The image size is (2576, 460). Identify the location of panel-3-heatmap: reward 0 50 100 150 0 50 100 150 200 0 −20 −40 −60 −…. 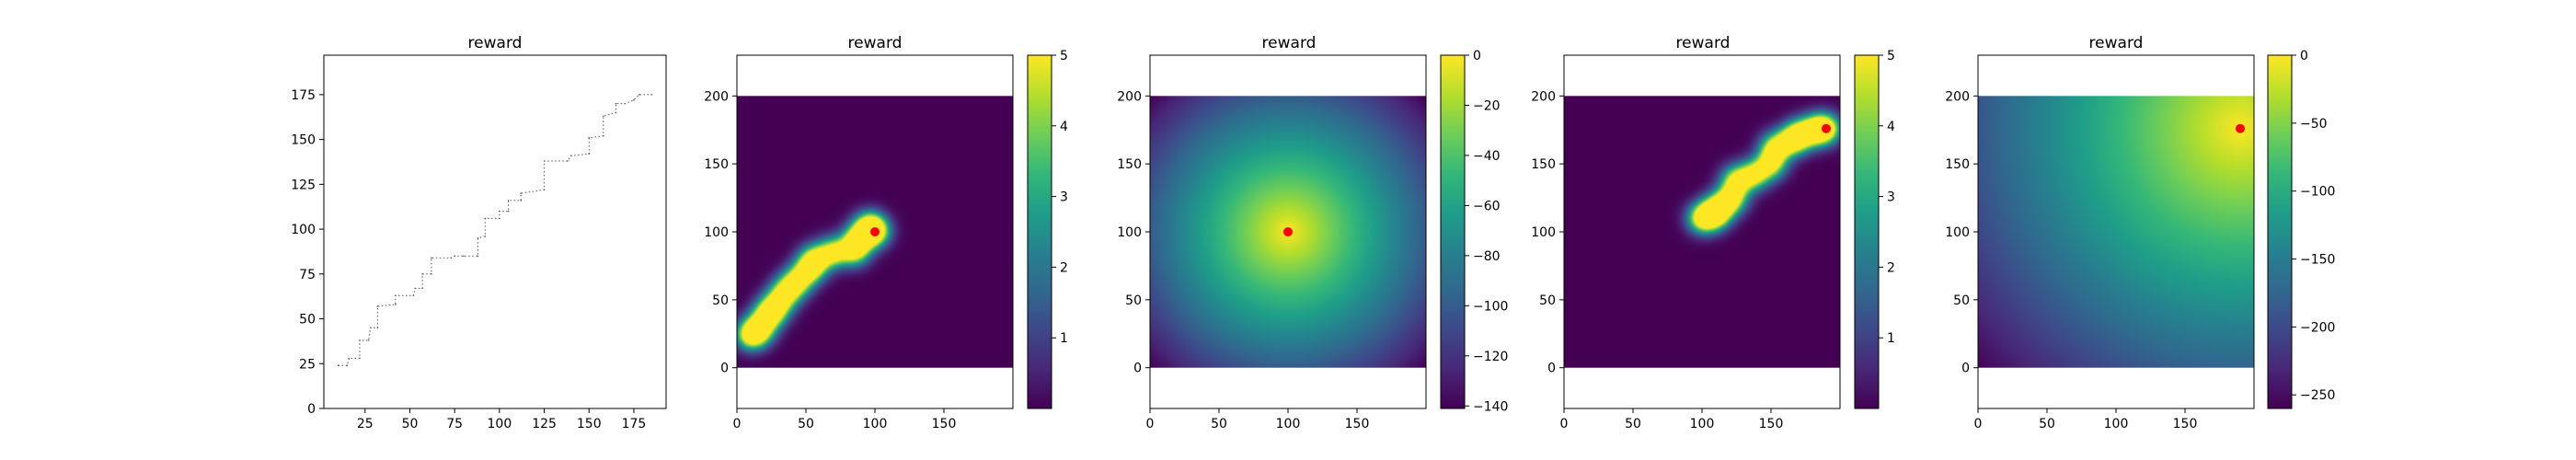
(1312, 232).